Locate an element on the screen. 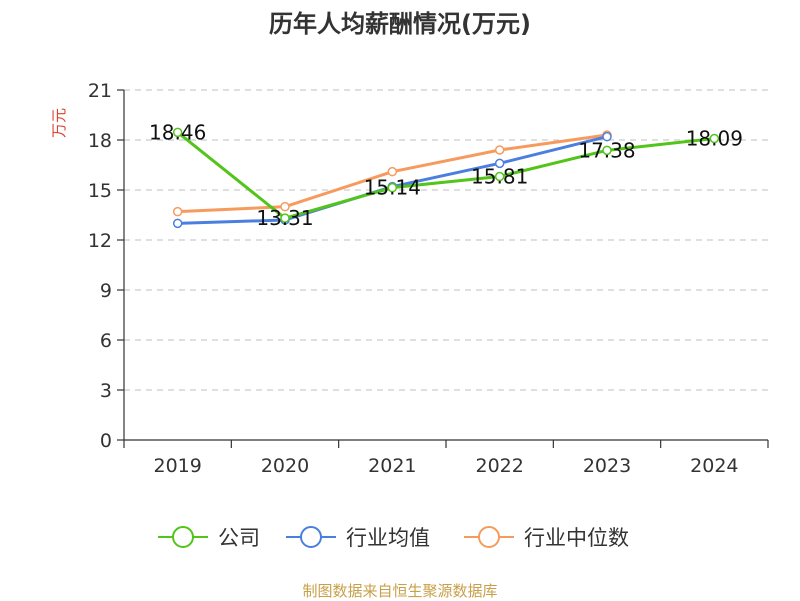 The height and width of the screenshot is (601, 800). data-label: 15.14 is located at coordinates (392, 188).